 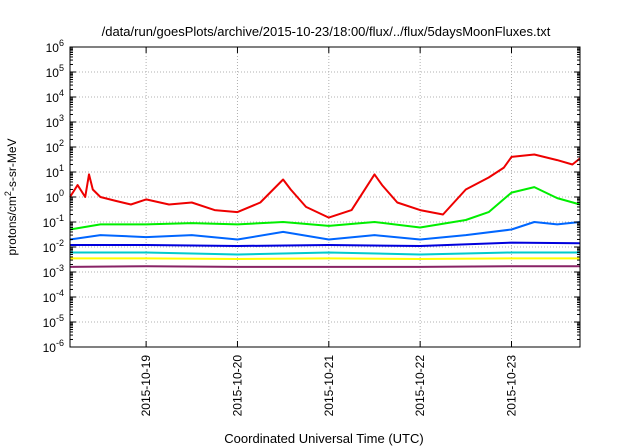 What do you see at coordinates (60, 318) in the screenshot?
I see `y-tick-exp: -5` at bounding box center [60, 318].